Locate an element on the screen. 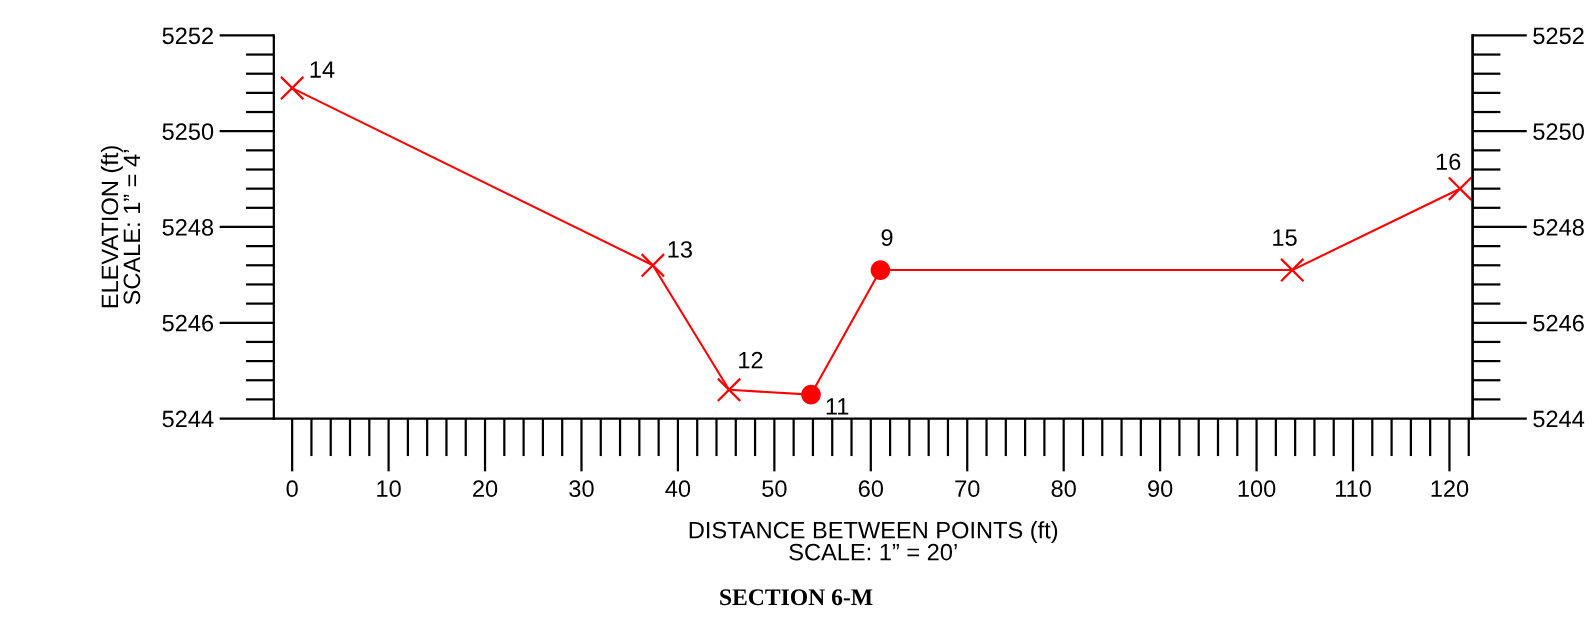 This screenshot has height=621, width=1592. y2-tick-label: 5250 is located at coordinates (1558, 131).